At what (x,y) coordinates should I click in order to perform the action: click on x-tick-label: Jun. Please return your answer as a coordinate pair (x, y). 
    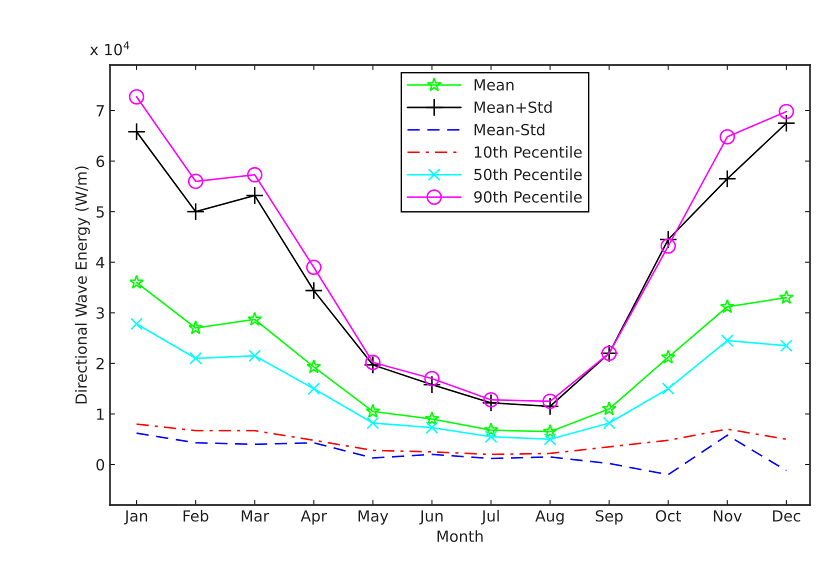
    Looking at the image, I should click on (431, 517).